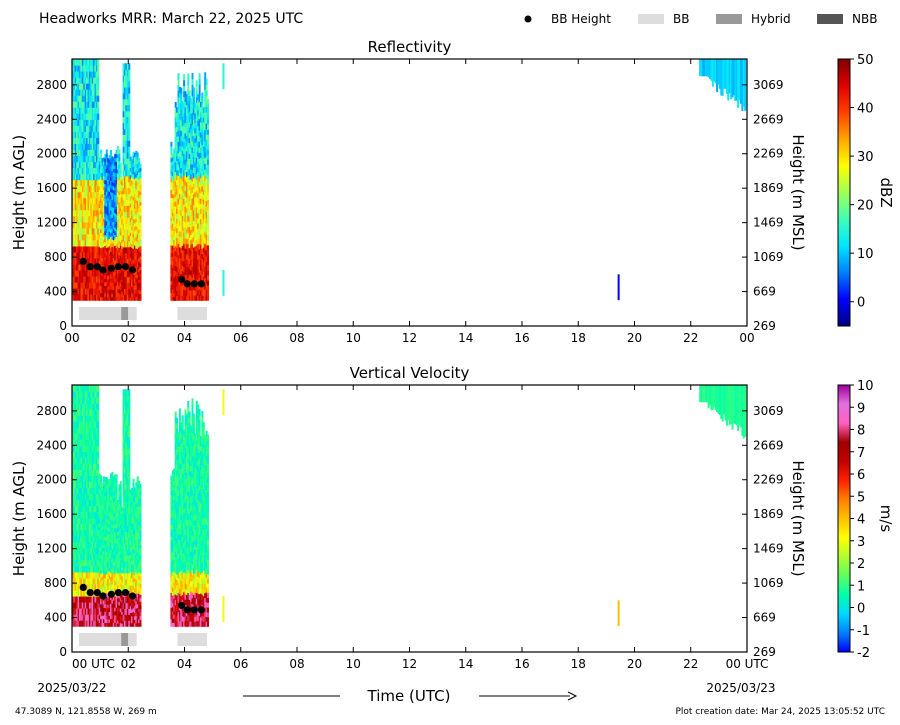  Describe the element at coordinates (865, 60) in the screenshot. I see `colorbar-tick-label: 50` at that location.